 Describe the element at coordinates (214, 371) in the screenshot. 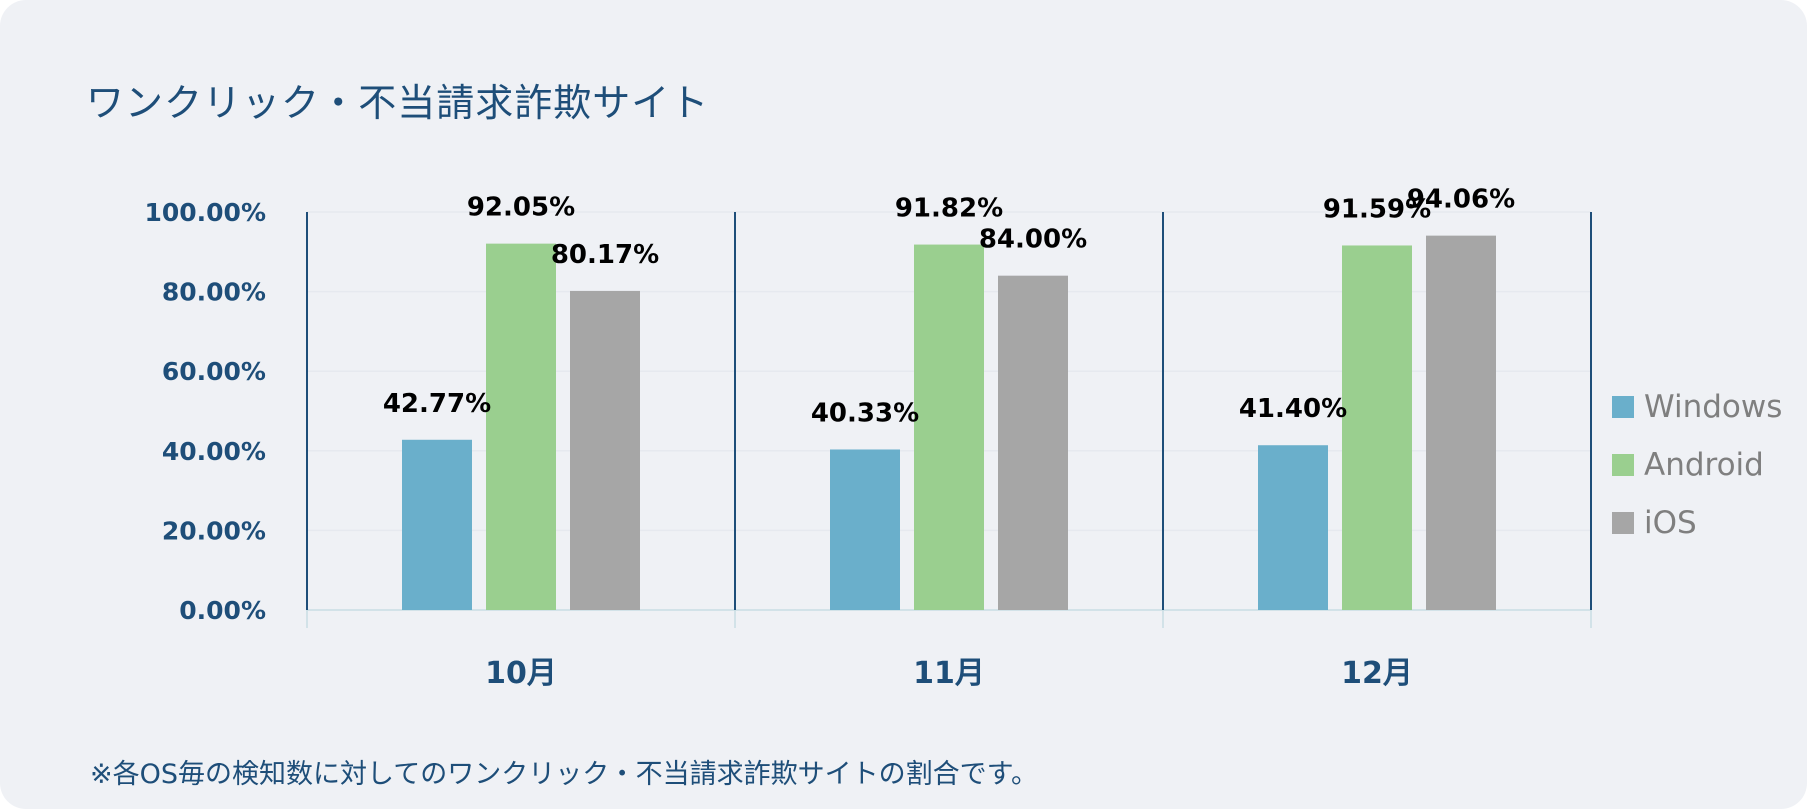

I see `y-tick-label: 60.00%` at that location.